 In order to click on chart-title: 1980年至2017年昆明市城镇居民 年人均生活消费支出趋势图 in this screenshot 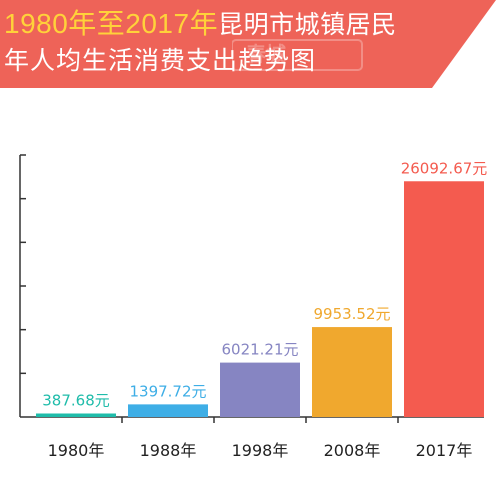, I will do `click(239, 42)`.